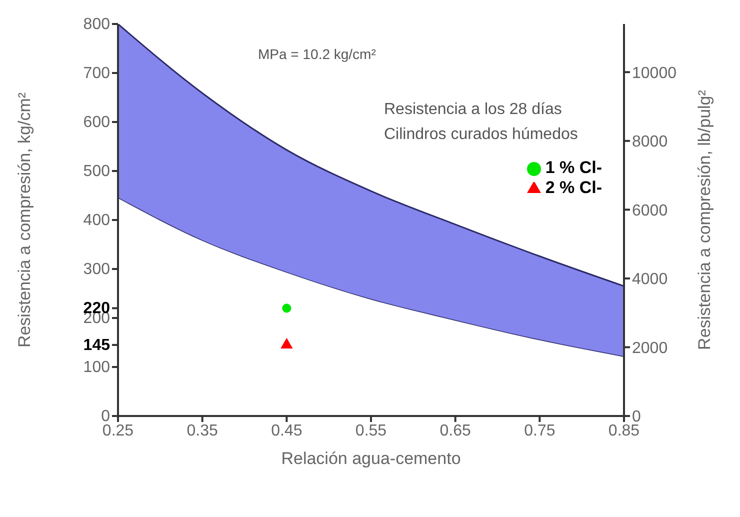  What do you see at coordinates (371, 458) in the screenshot?
I see `x-axis-title: Relación agua-cemento` at bounding box center [371, 458].